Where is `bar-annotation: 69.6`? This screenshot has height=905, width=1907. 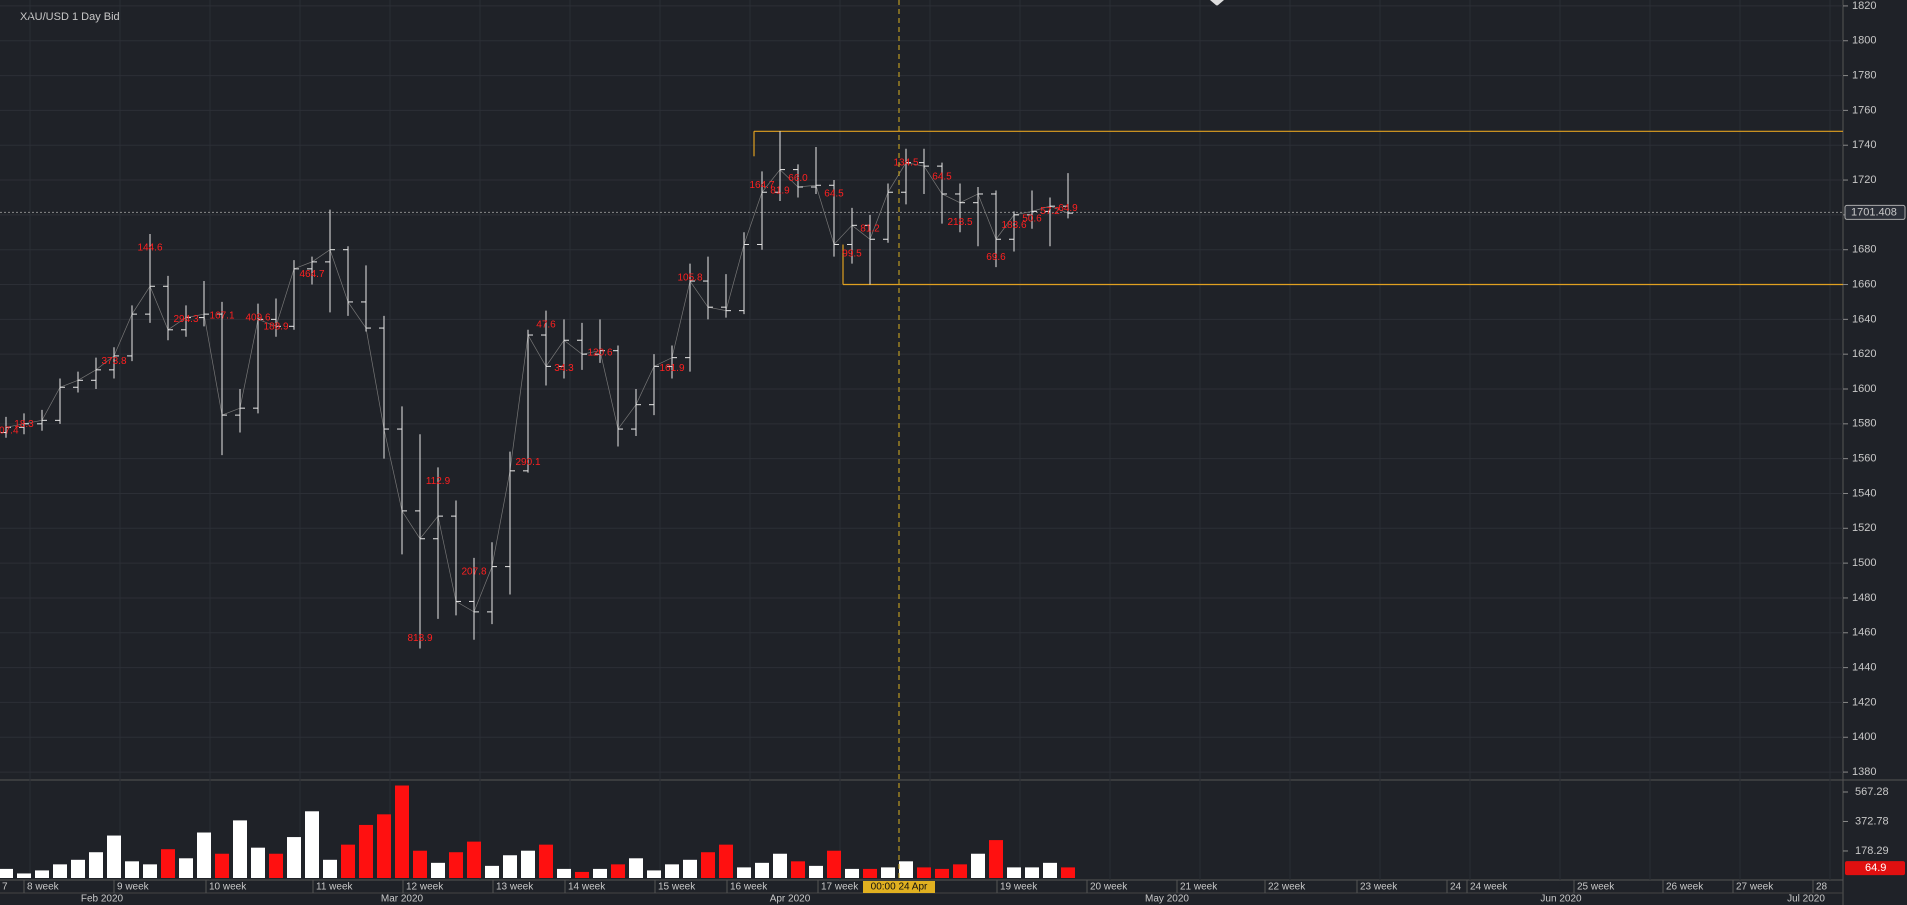 bar-annotation: 69.6 is located at coordinates (996, 257).